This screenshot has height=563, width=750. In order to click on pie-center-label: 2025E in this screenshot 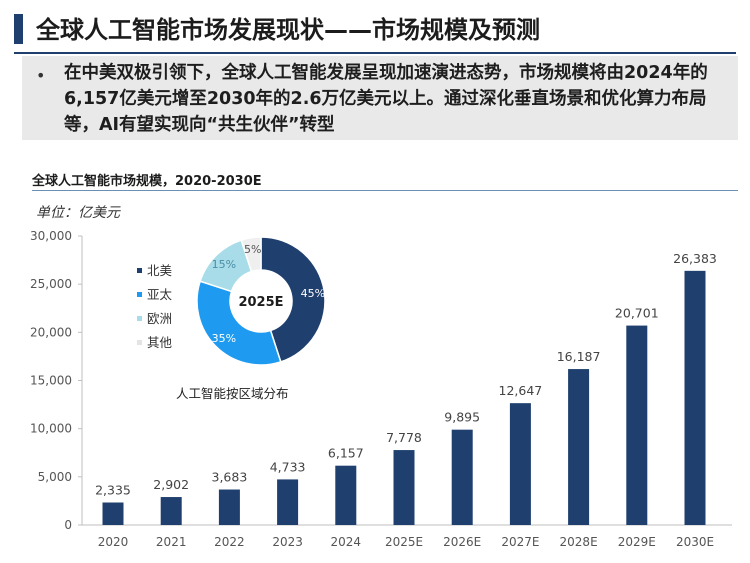, I will do `click(260, 302)`.